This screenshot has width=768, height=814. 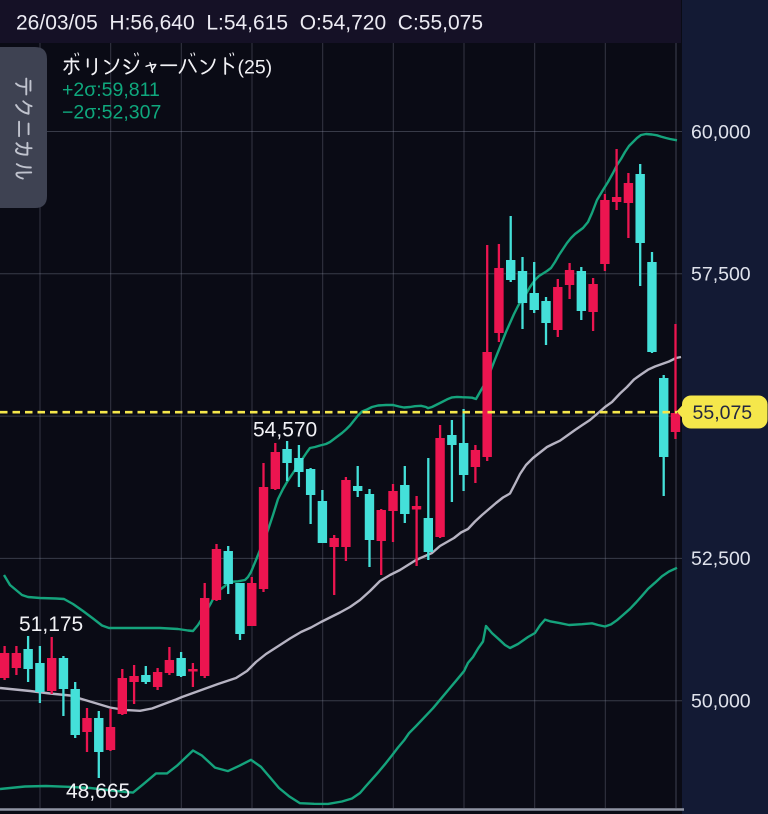 I want to click on svg-text: −2σ:52,307, so click(x=111, y=113).